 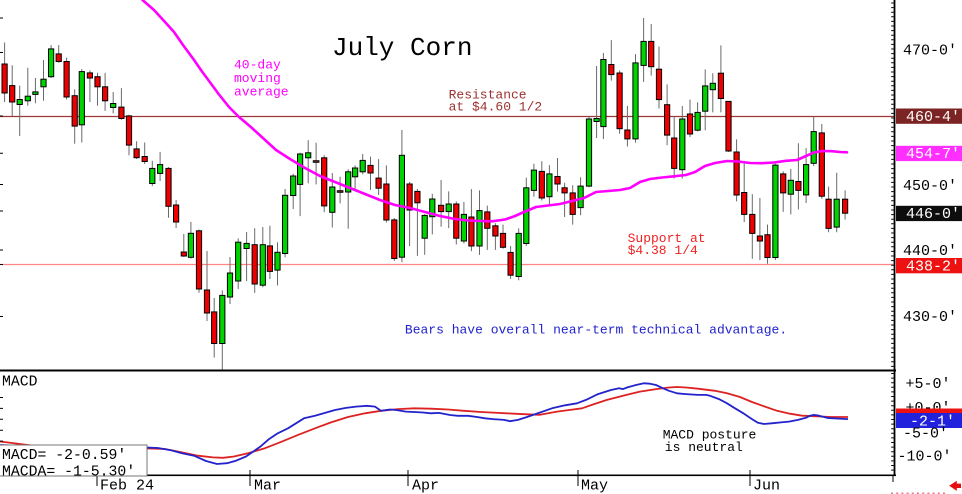 I want to click on svg-text: May, so click(x=594, y=486).